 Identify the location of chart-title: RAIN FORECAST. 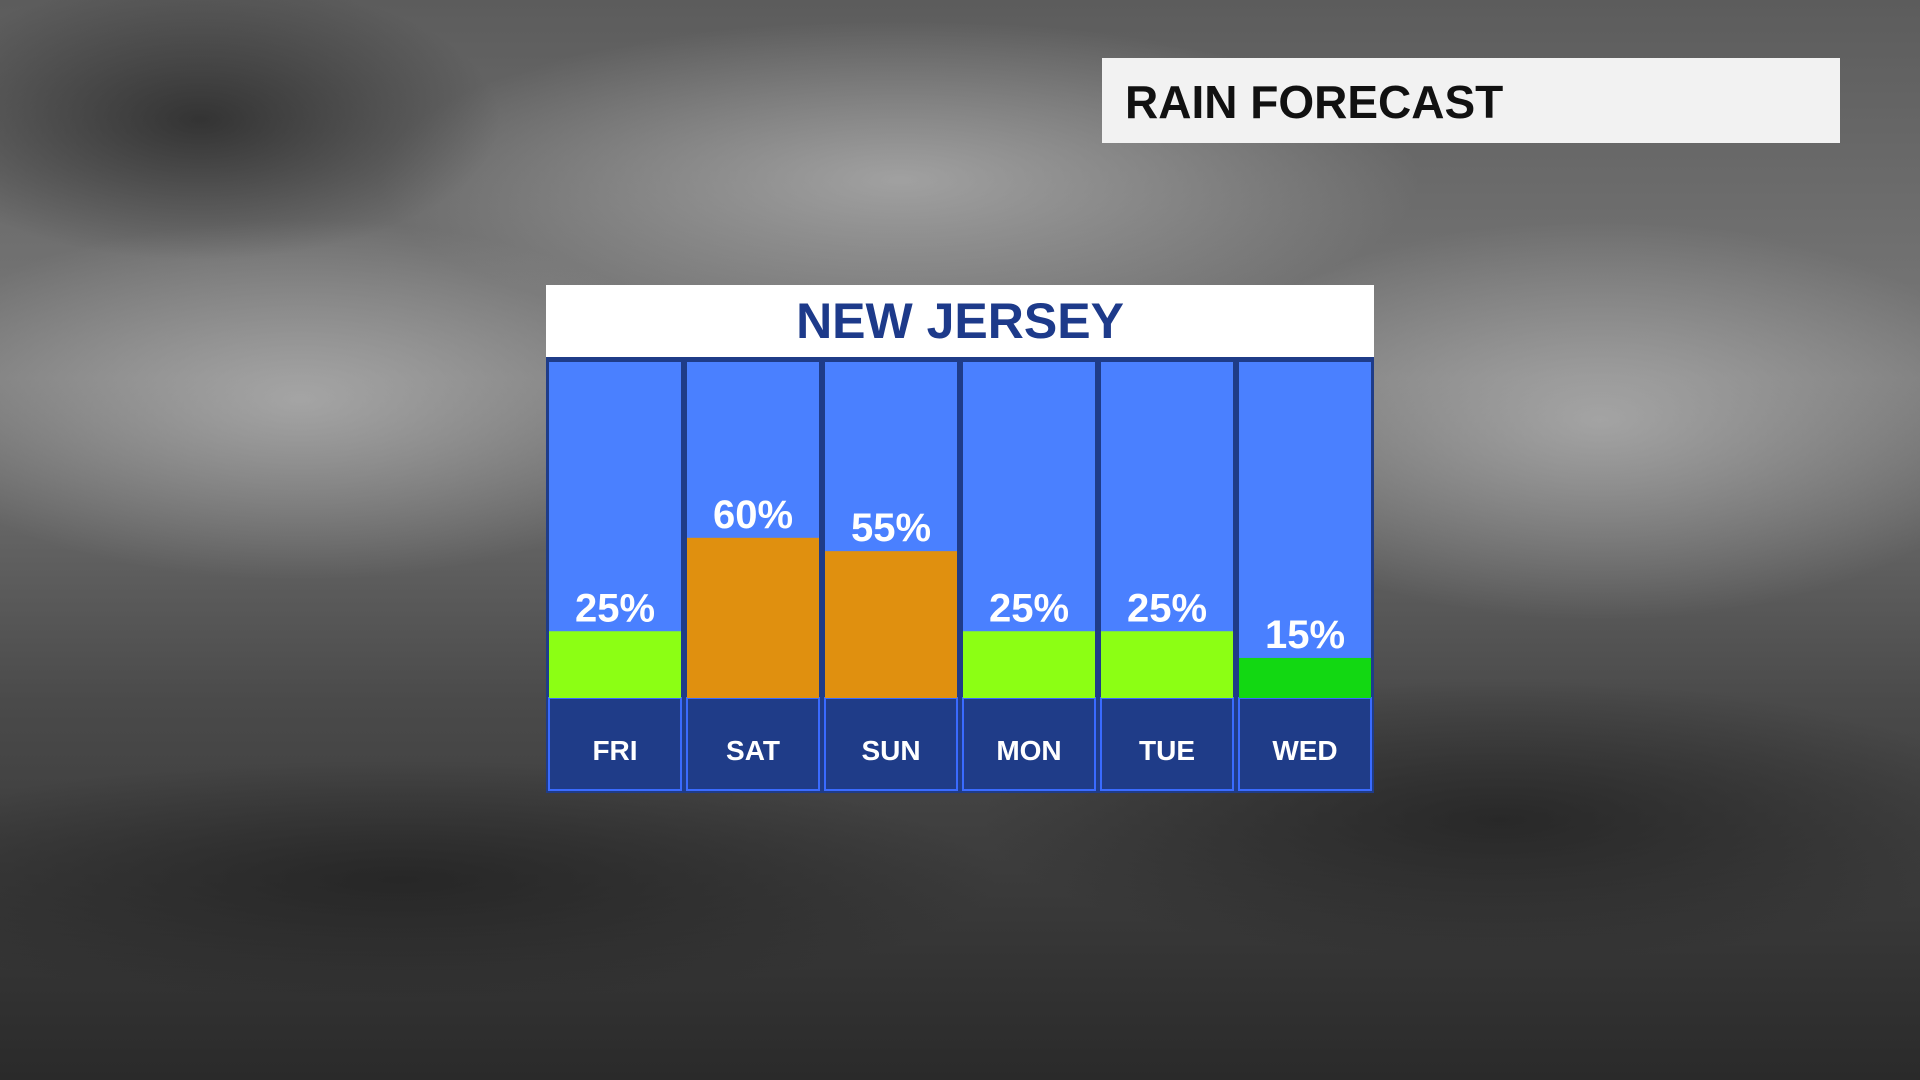
(1314, 102).